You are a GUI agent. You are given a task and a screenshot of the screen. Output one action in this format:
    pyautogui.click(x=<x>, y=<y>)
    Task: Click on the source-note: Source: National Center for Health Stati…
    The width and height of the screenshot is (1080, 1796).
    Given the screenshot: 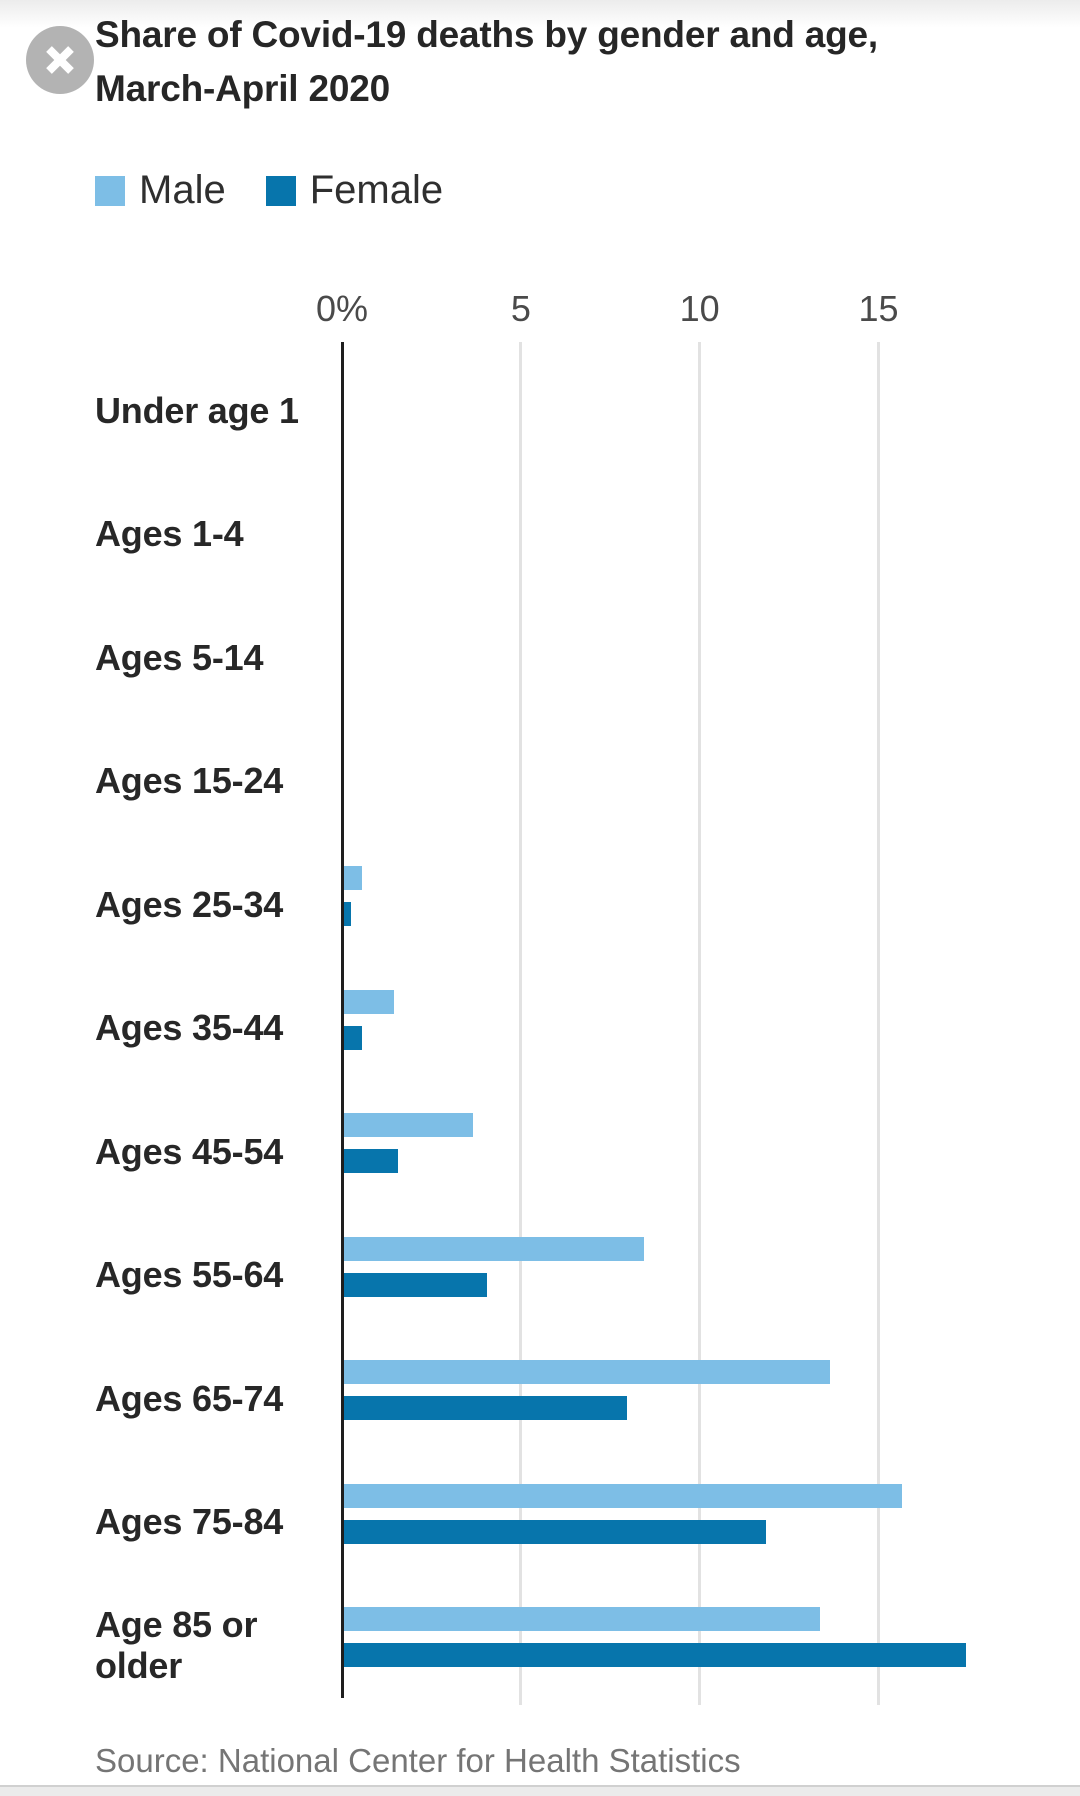 What is the action you would take?
    pyautogui.click(x=418, y=1760)
    